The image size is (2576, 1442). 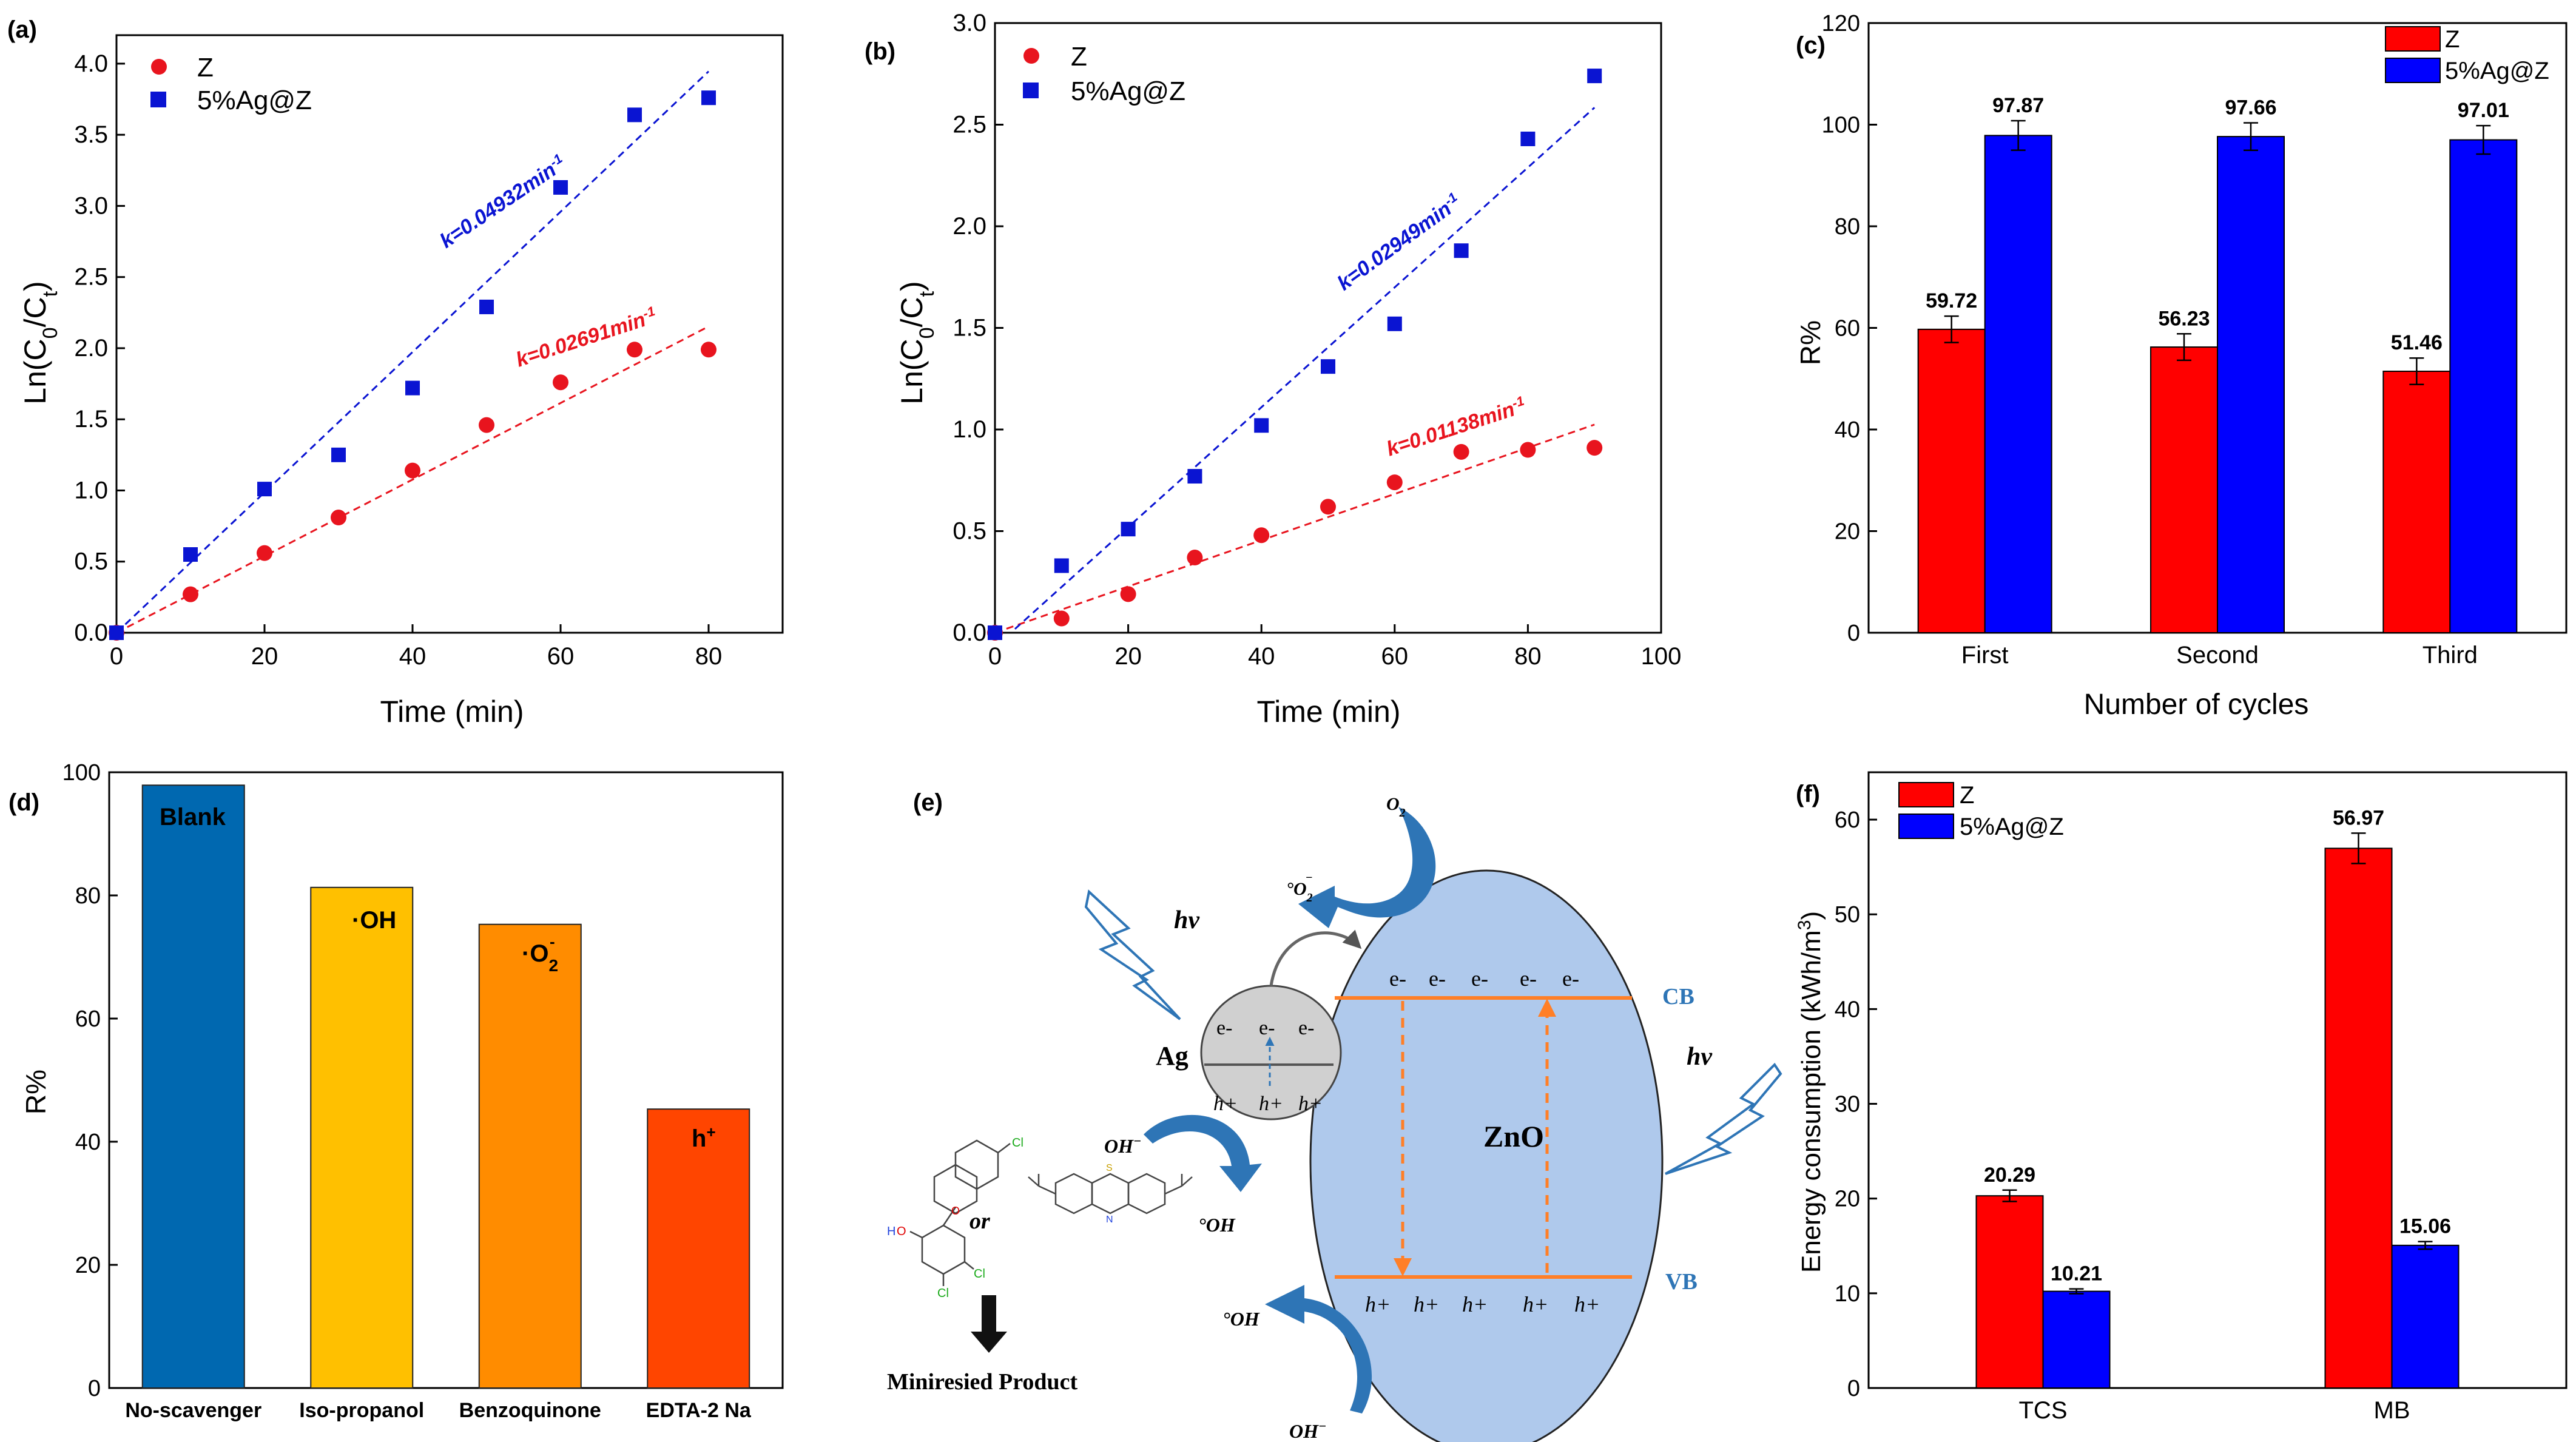 What do you see at coordinates (1031, 90) in the screenshot?
I see `legend-marker-ag` at bounding box center [1031, 90].